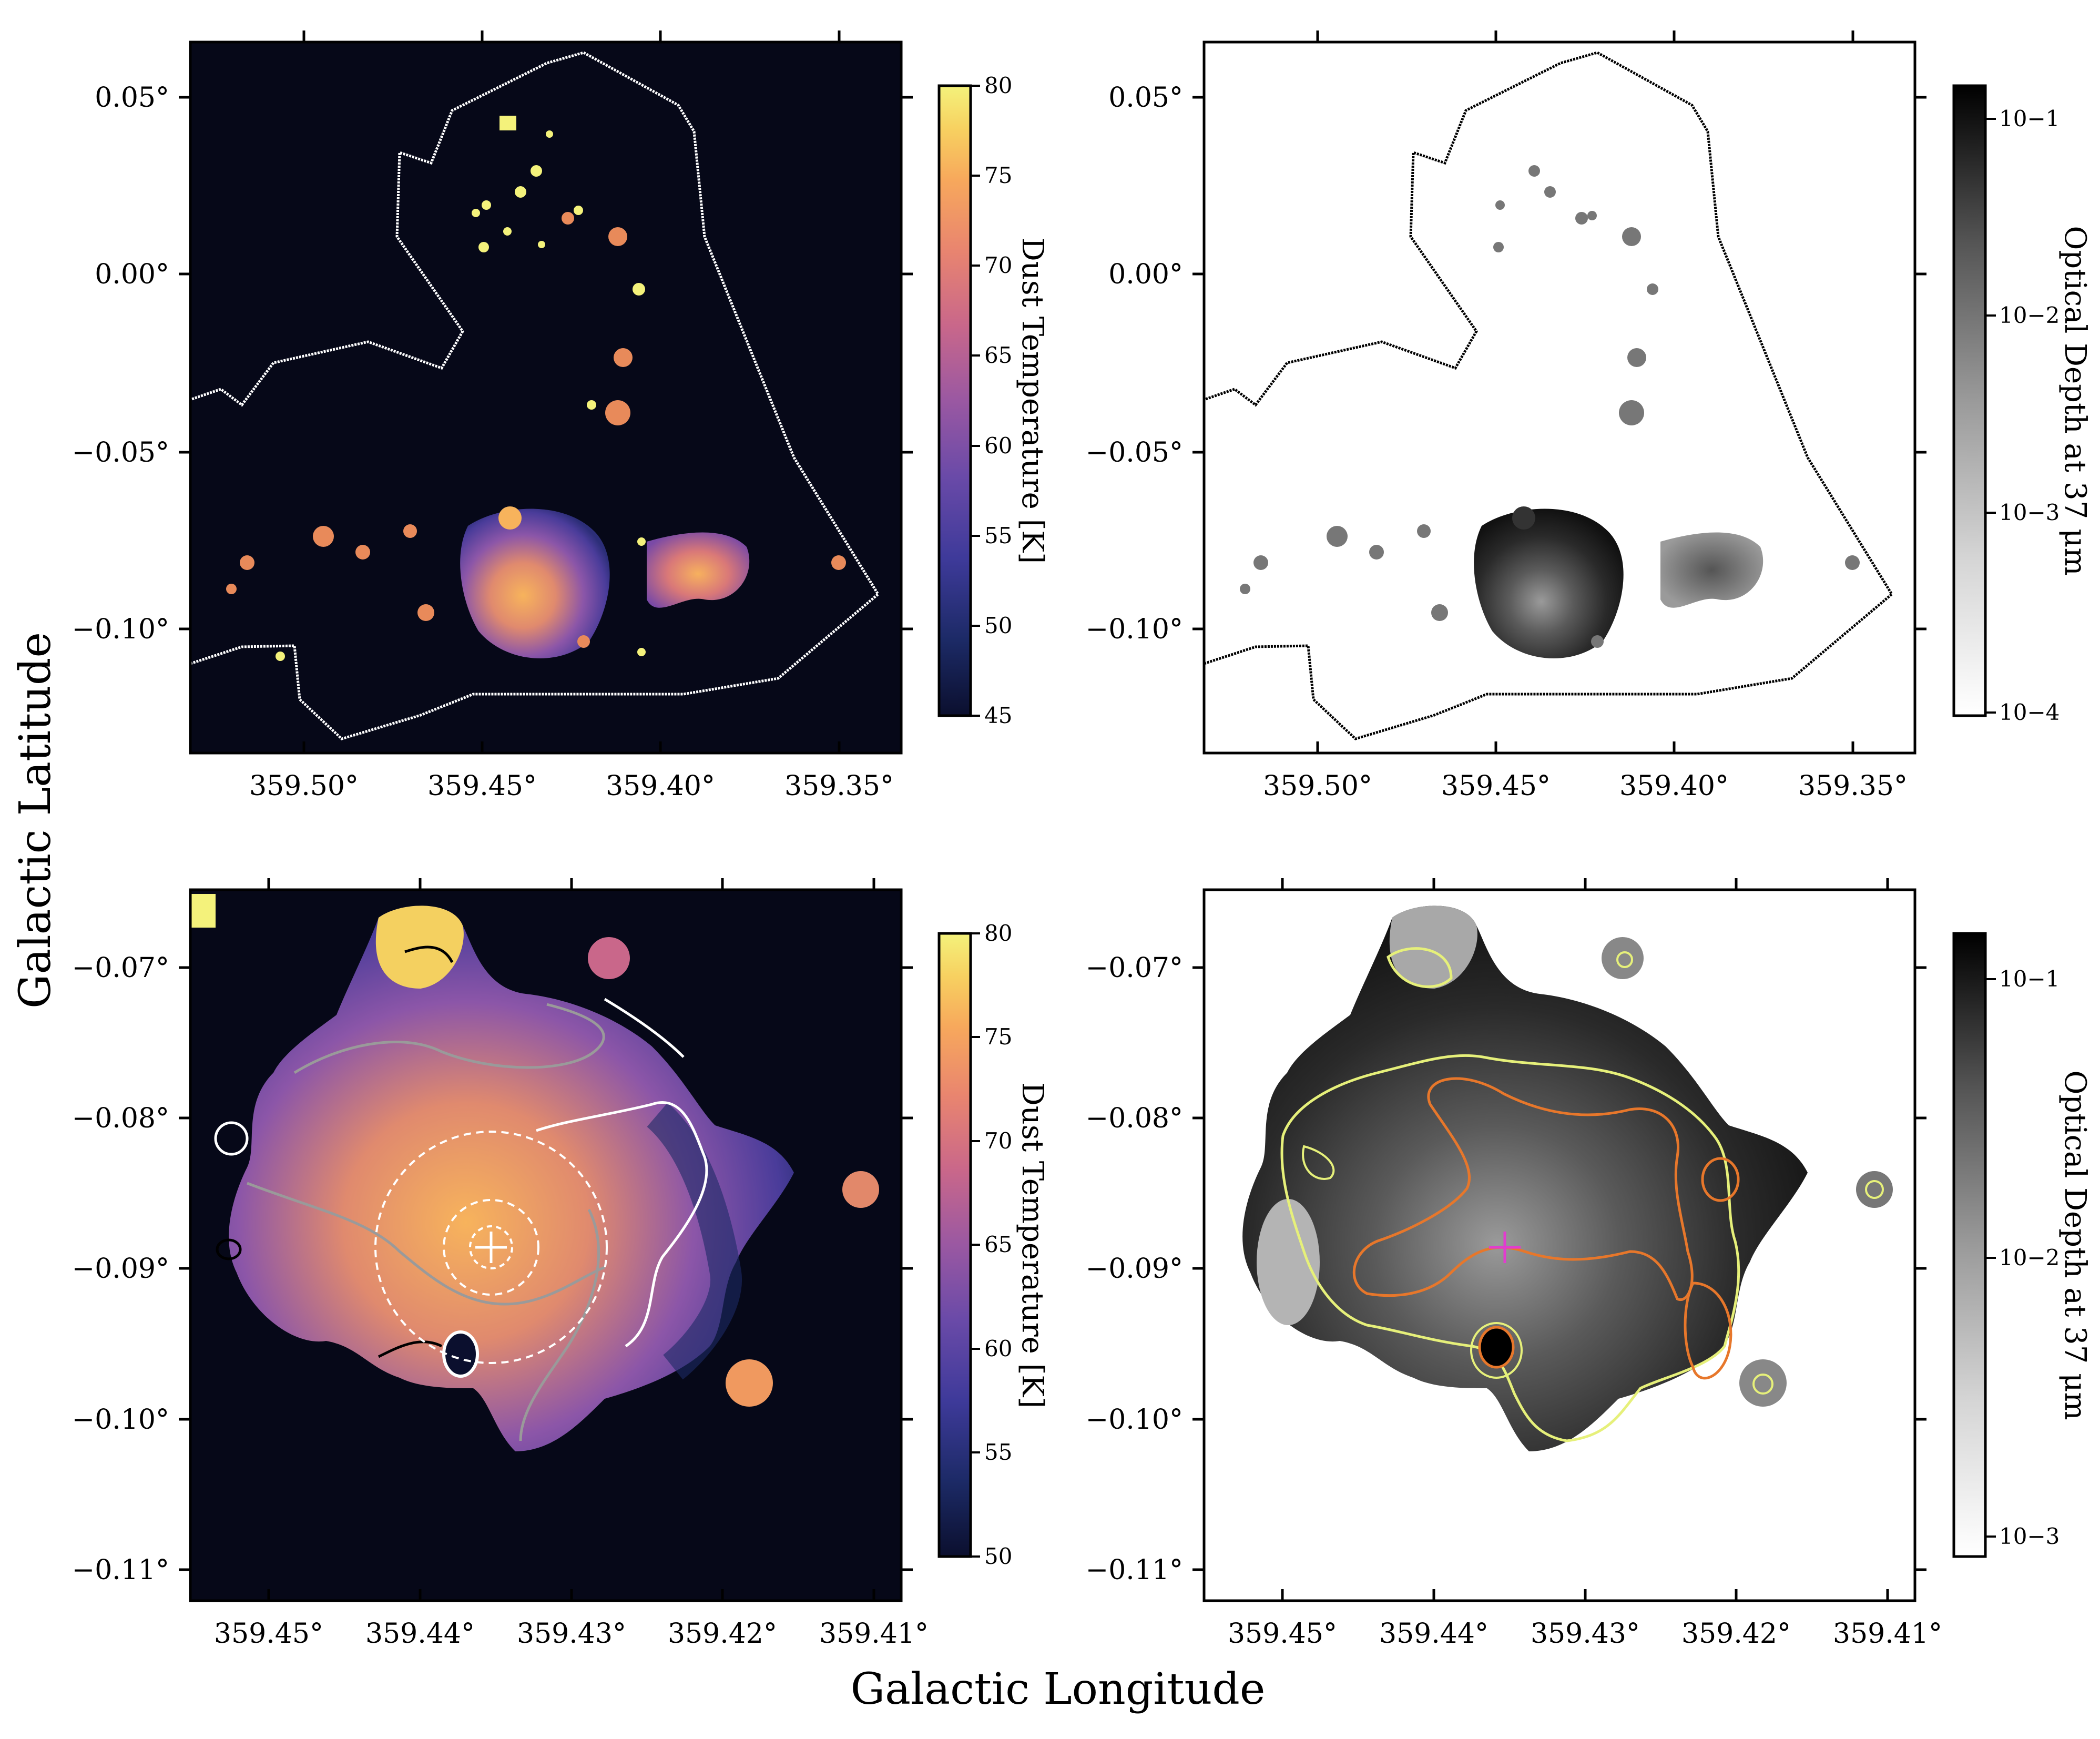 Image resolution: width=2100 pixels, height=1739 pixels. Describe the element at coordinates (1523, 1189) in the screenshot. I see `contour-orange` at that location.